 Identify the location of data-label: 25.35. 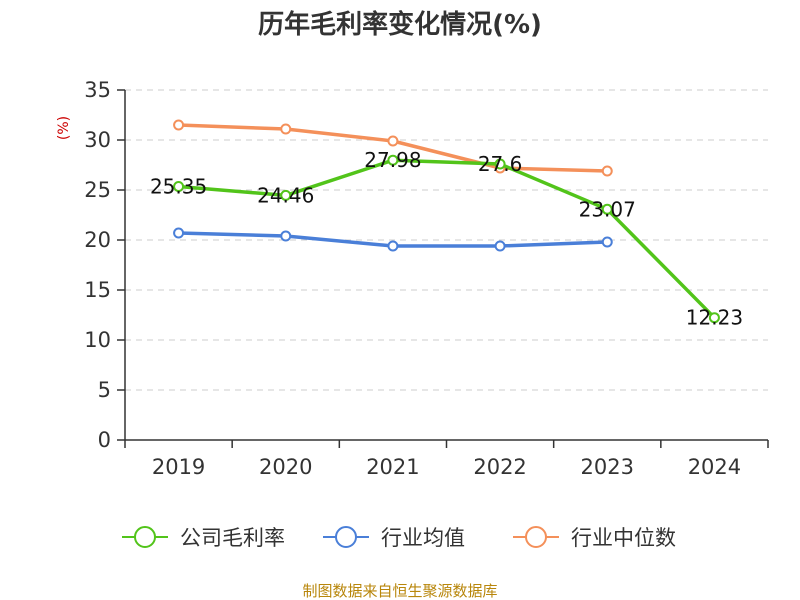
(178, 187).